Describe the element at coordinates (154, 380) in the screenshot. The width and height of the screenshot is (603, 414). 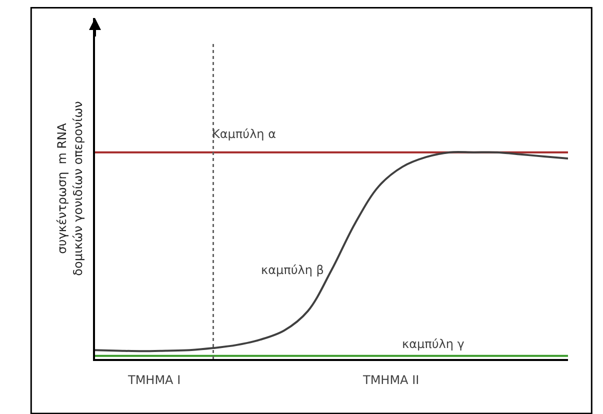
I see `text: ΤΜΗΜΑ Ι` at that location.